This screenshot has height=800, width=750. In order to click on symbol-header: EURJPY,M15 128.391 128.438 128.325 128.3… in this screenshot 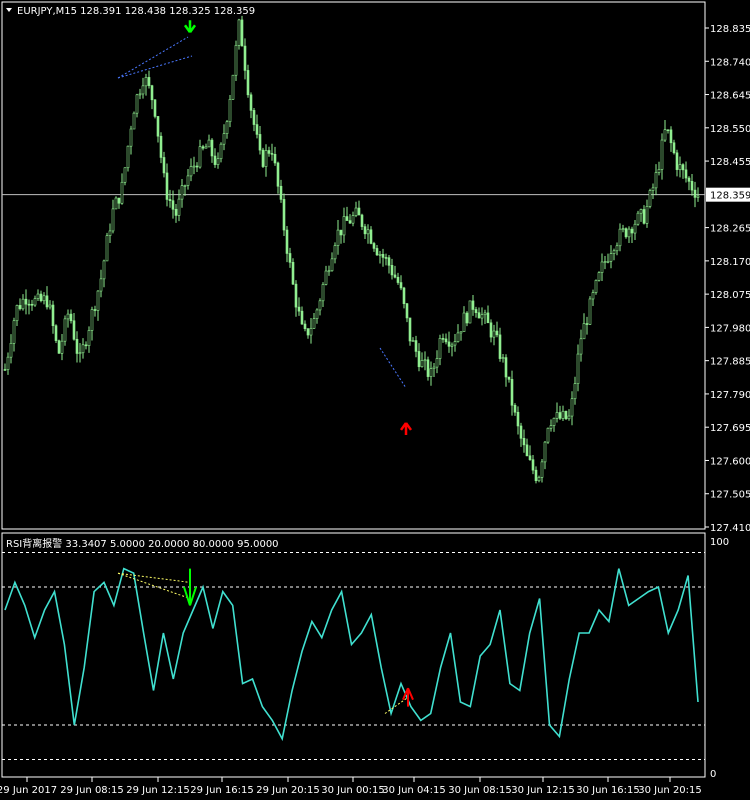, I will do `click(136, 11)`.